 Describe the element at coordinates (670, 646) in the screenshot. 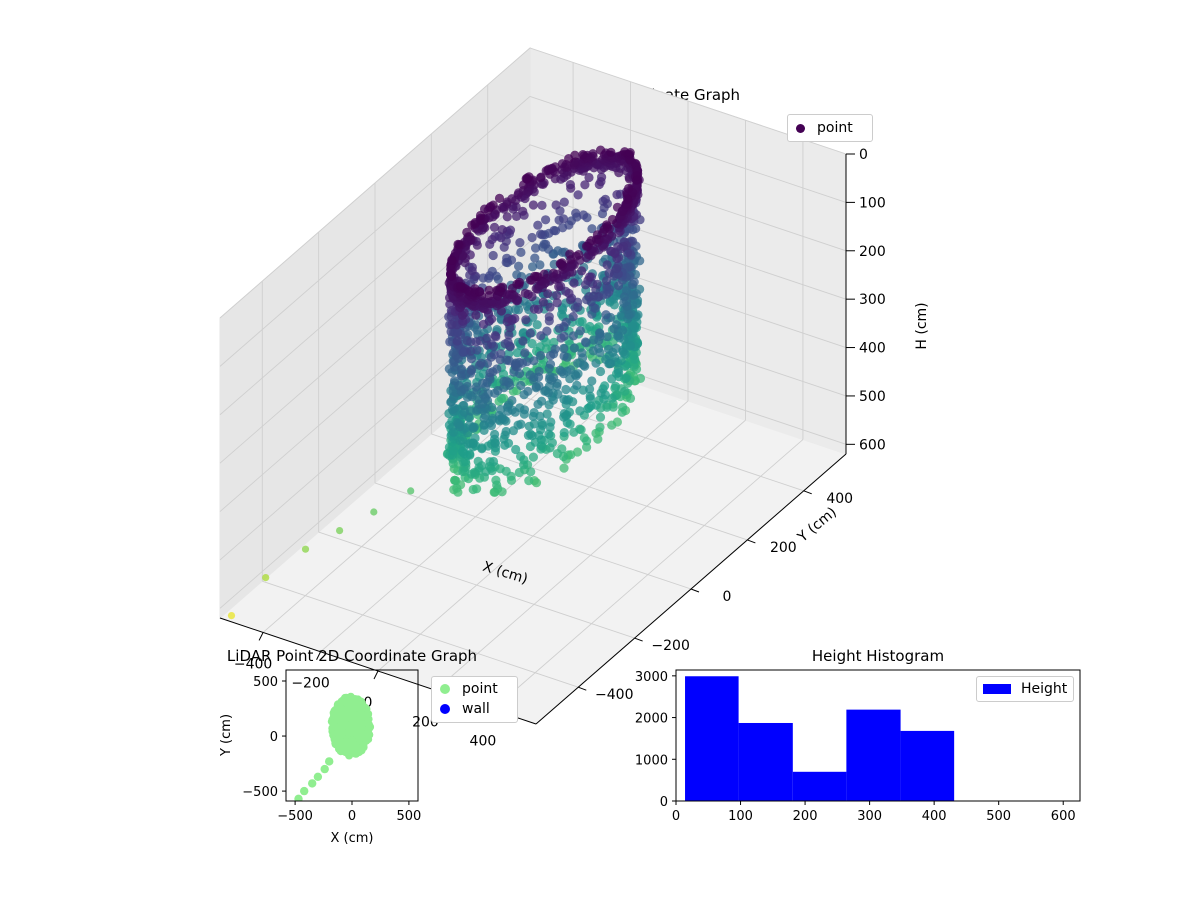

I see `y-tick-label: −200` at that location.